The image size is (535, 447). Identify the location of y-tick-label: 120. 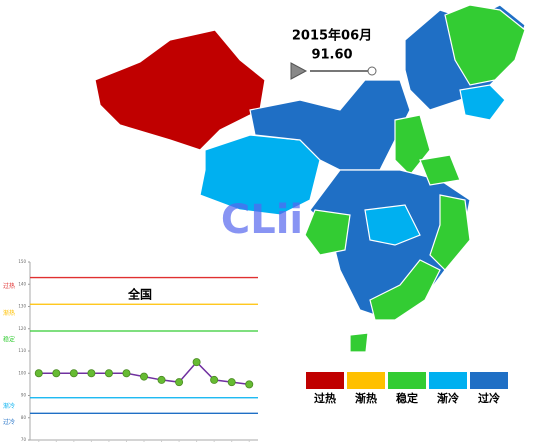
(22, 328).